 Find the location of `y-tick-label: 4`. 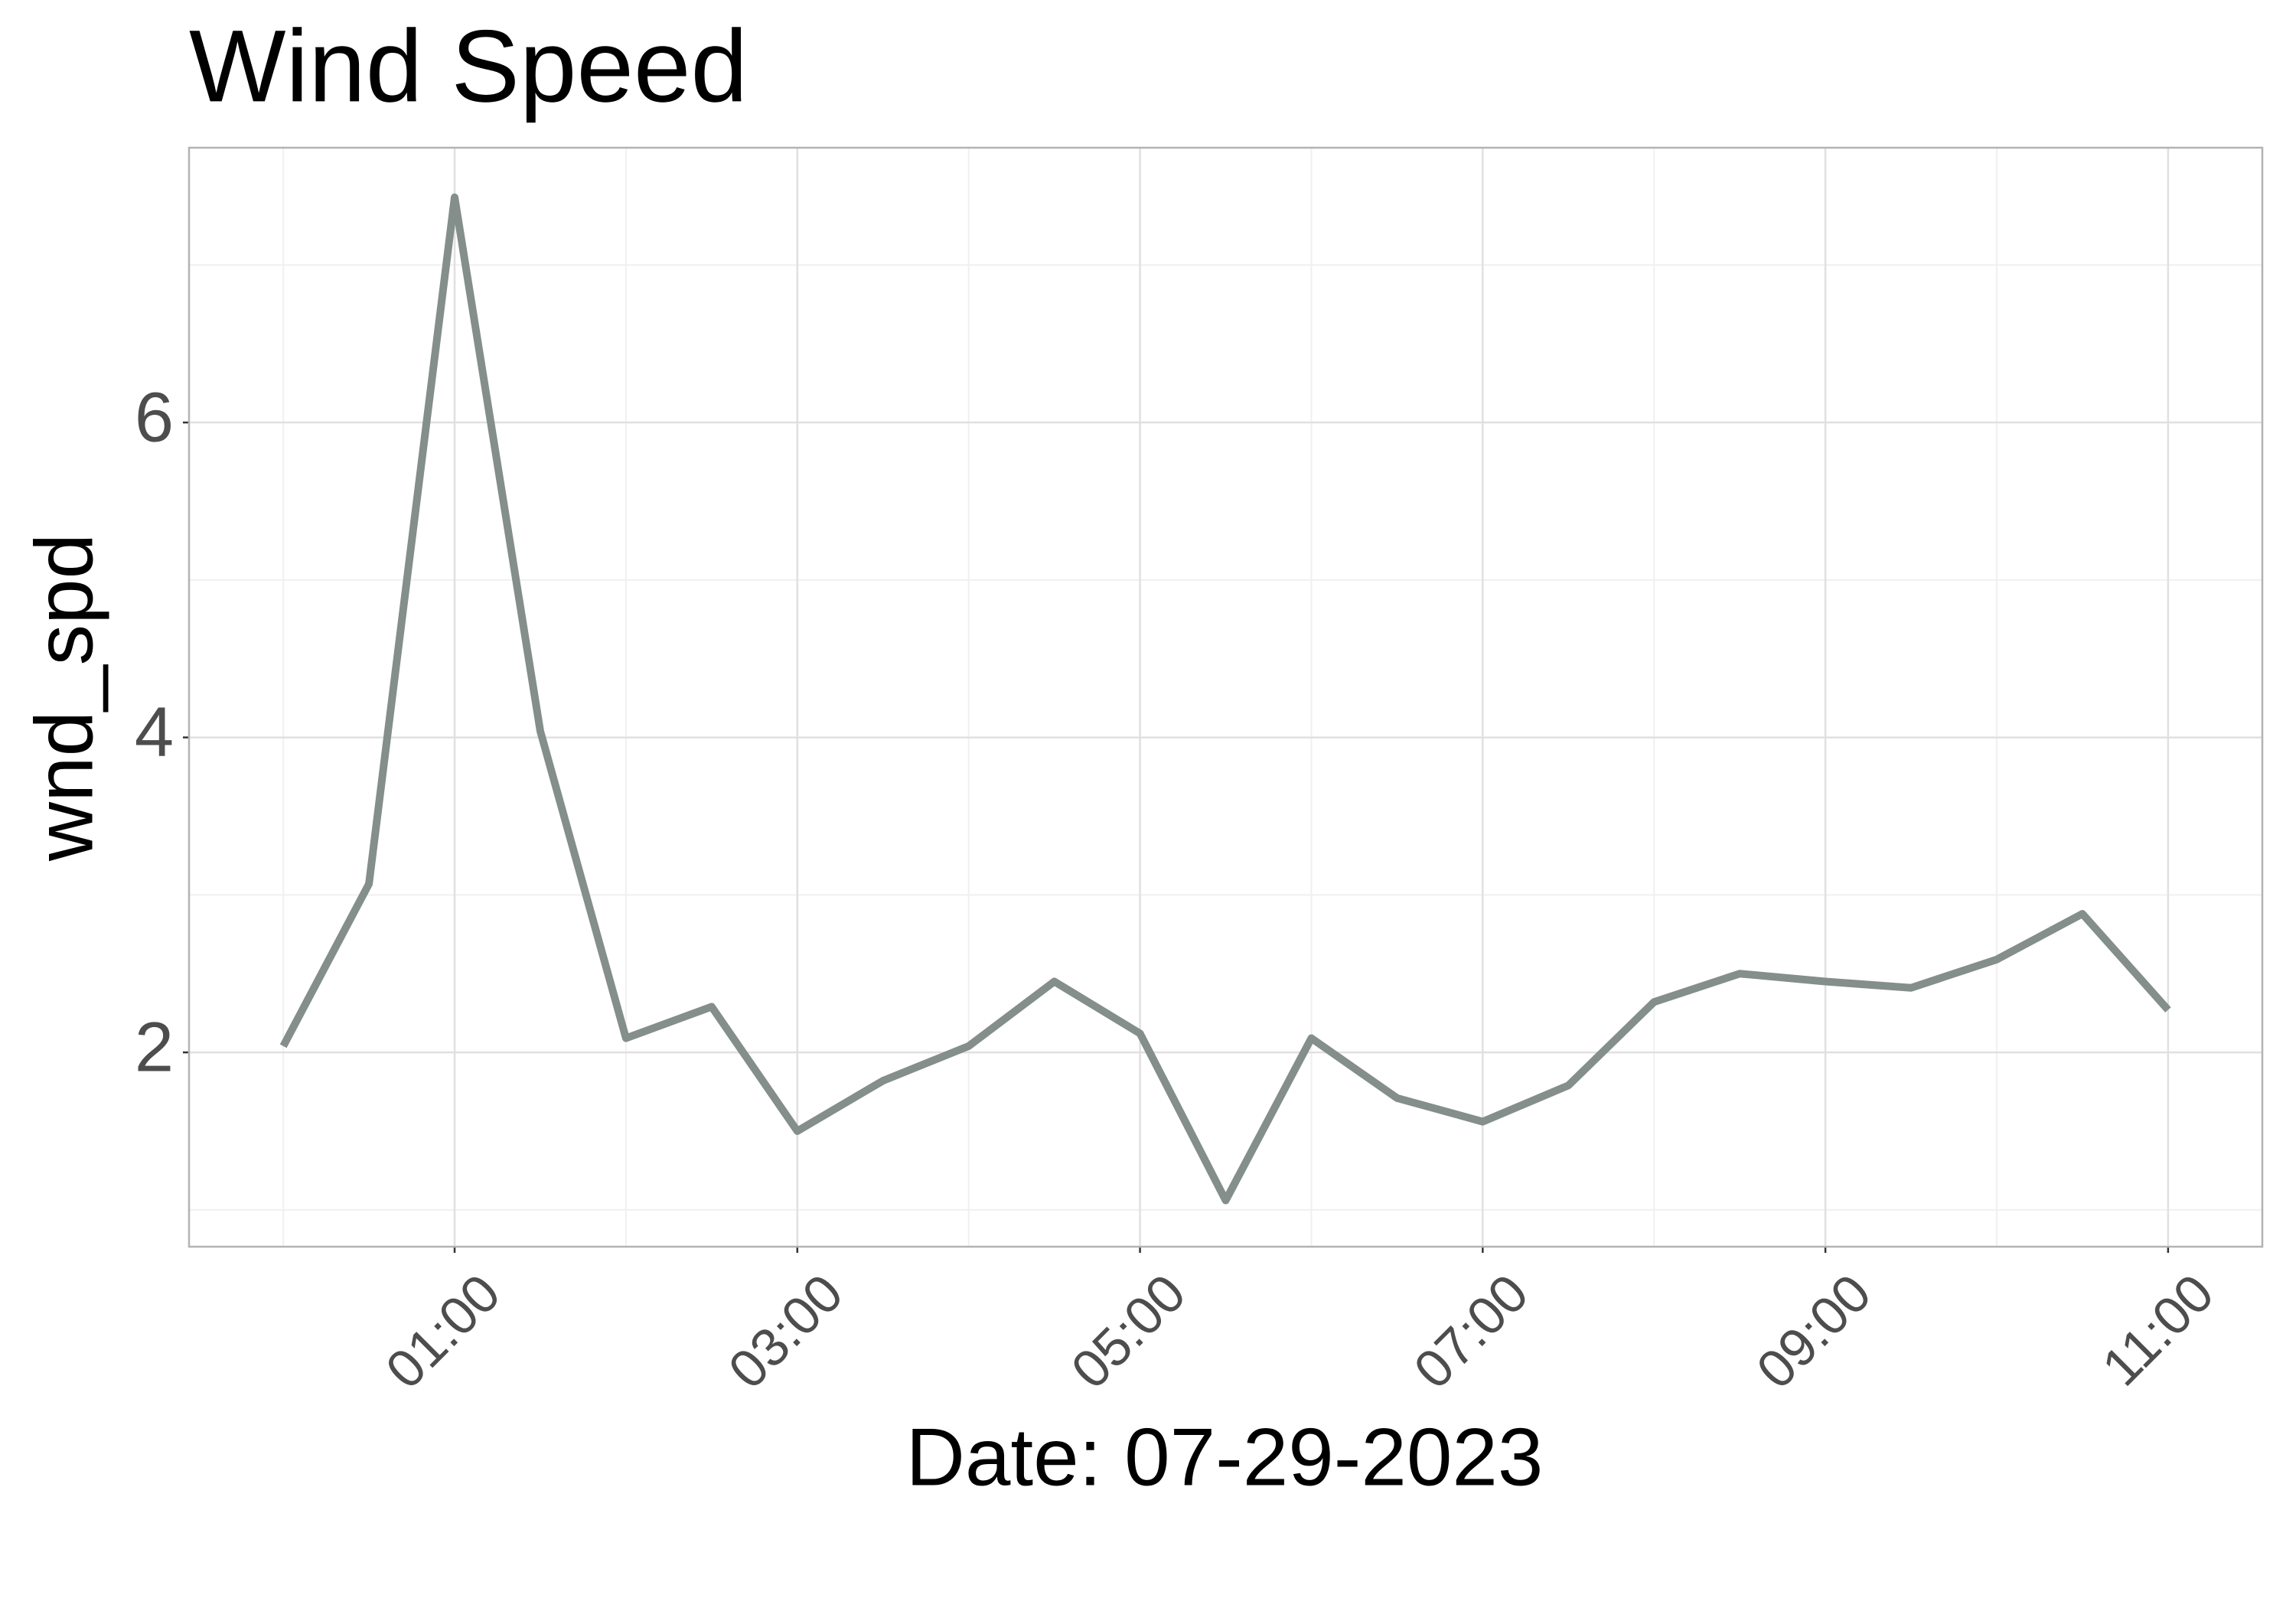

y-tick-label: 4 is located at coordinates (154, 732).